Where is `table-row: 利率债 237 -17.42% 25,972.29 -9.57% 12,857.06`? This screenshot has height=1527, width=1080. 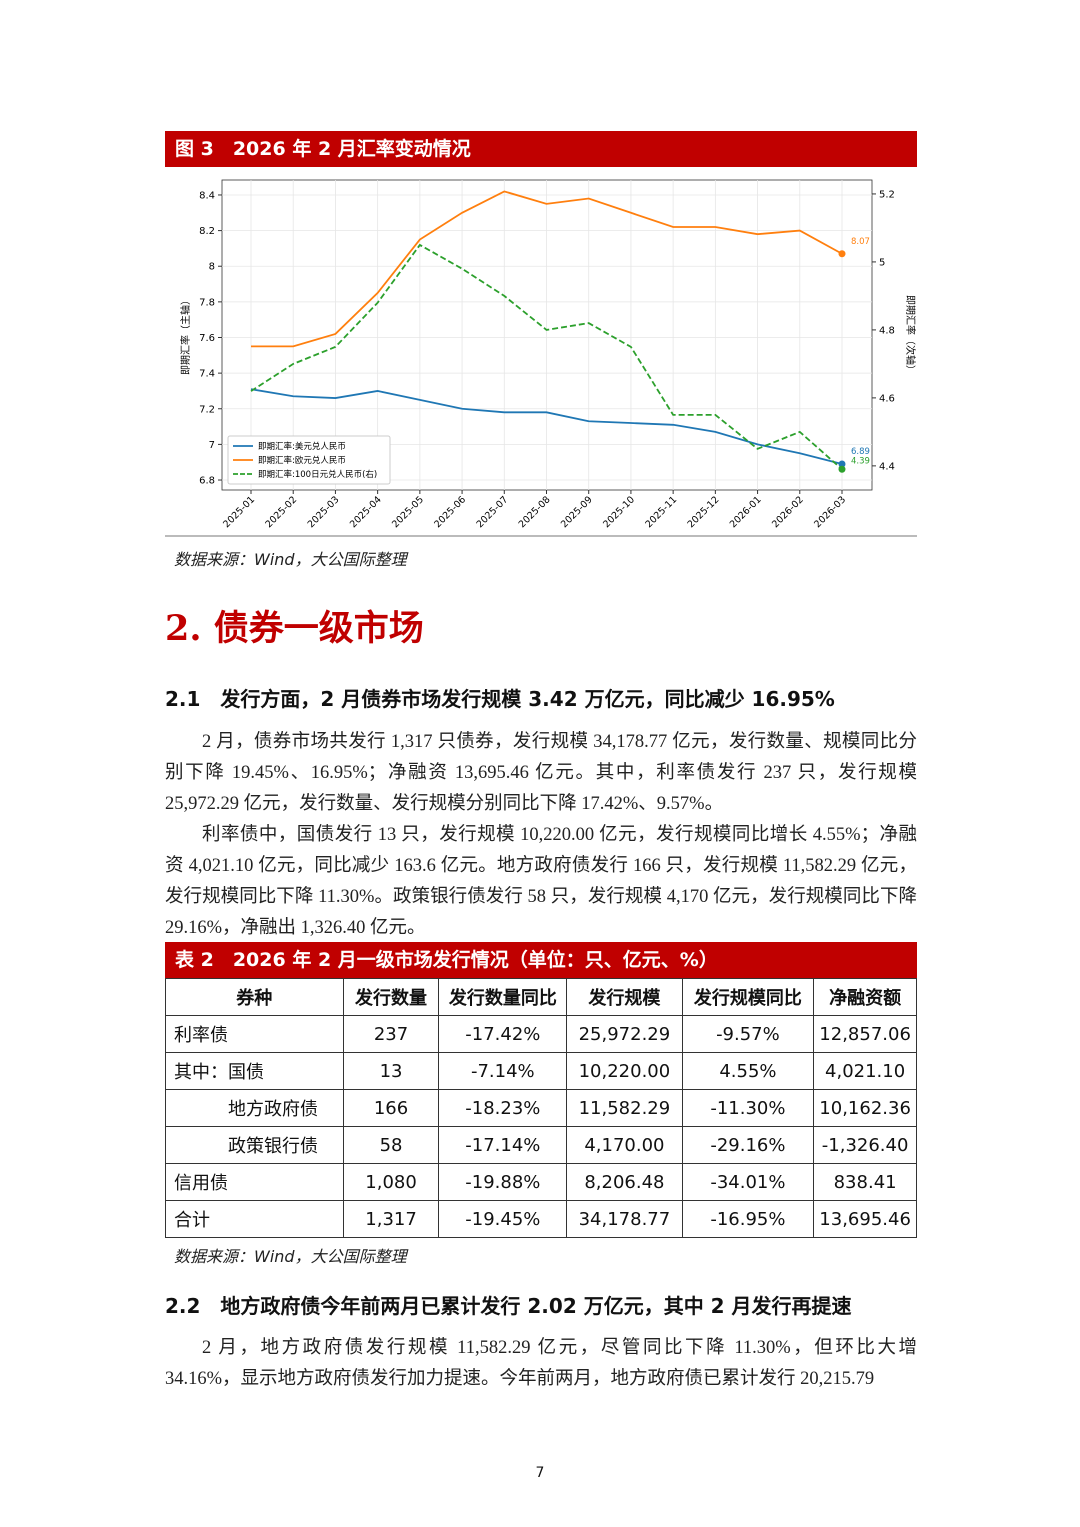 table-row: 利率债 237 -17.42% 25,972.29 -9.57% 12,857.06 is located at coordinates (541, 1034).